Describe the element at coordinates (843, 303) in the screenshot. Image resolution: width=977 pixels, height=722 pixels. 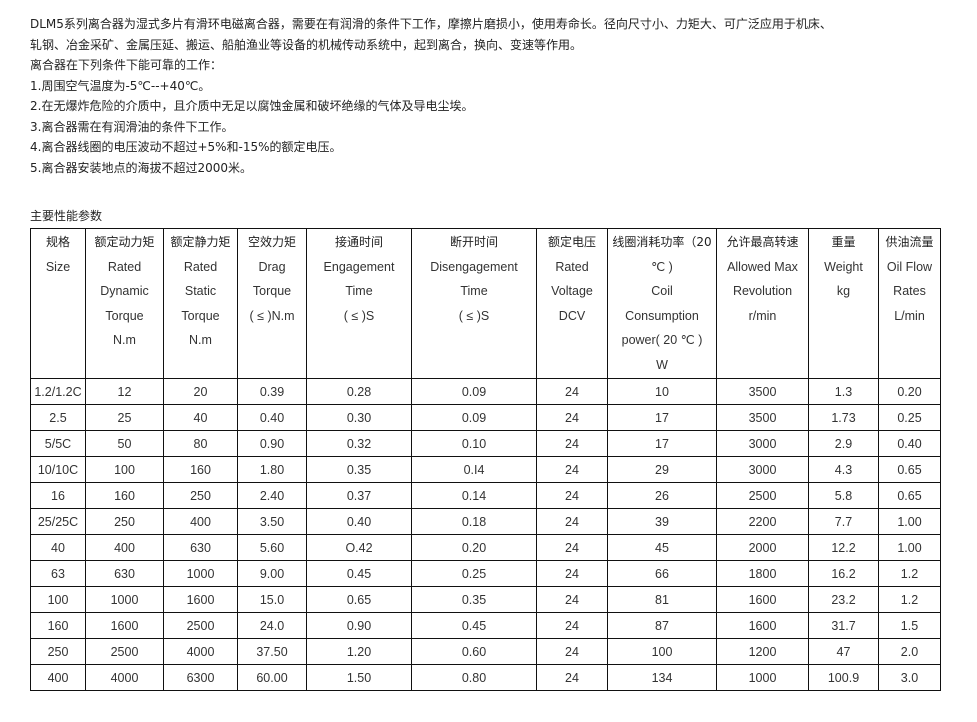
I see `column-header: 重量 Weight kg` at that location.